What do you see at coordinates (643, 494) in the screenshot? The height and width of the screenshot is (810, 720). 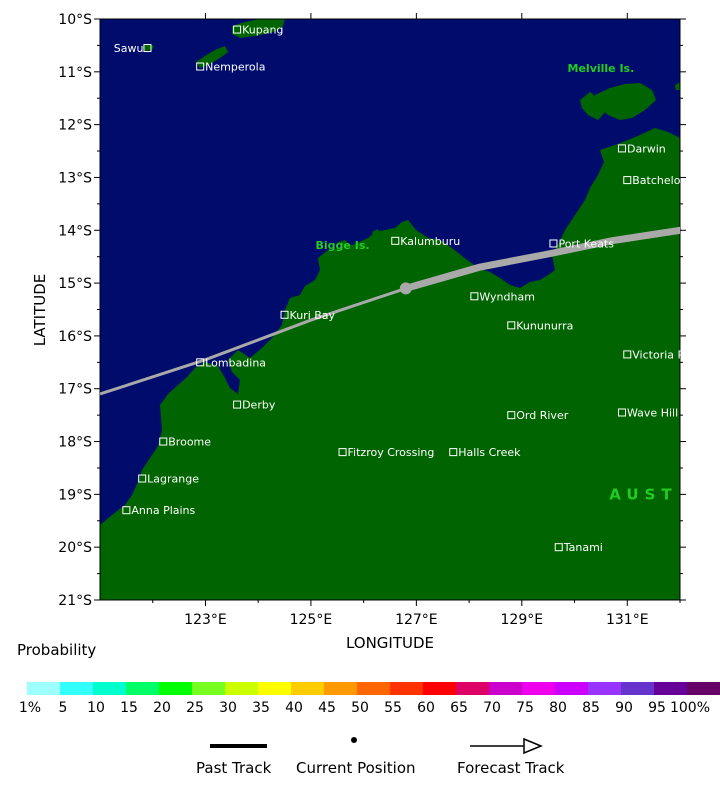 I see `country-label: AUST` at bounding box center [643, 494].